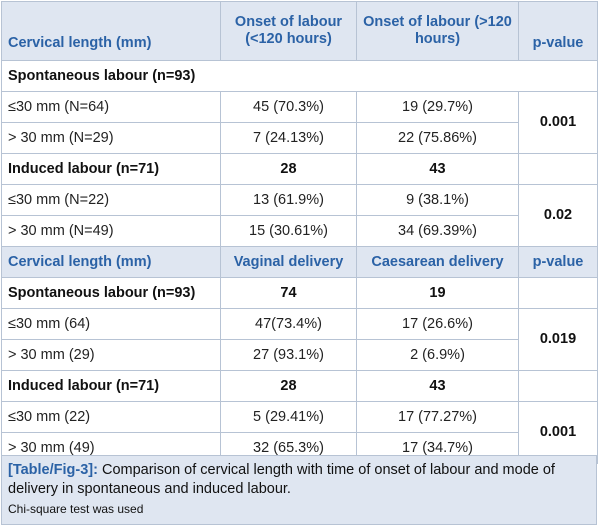 This screenshot has width=598, height=527. I want to click on header-onset-over-120: Onset of labour (>120 hours), so click(437, 31).